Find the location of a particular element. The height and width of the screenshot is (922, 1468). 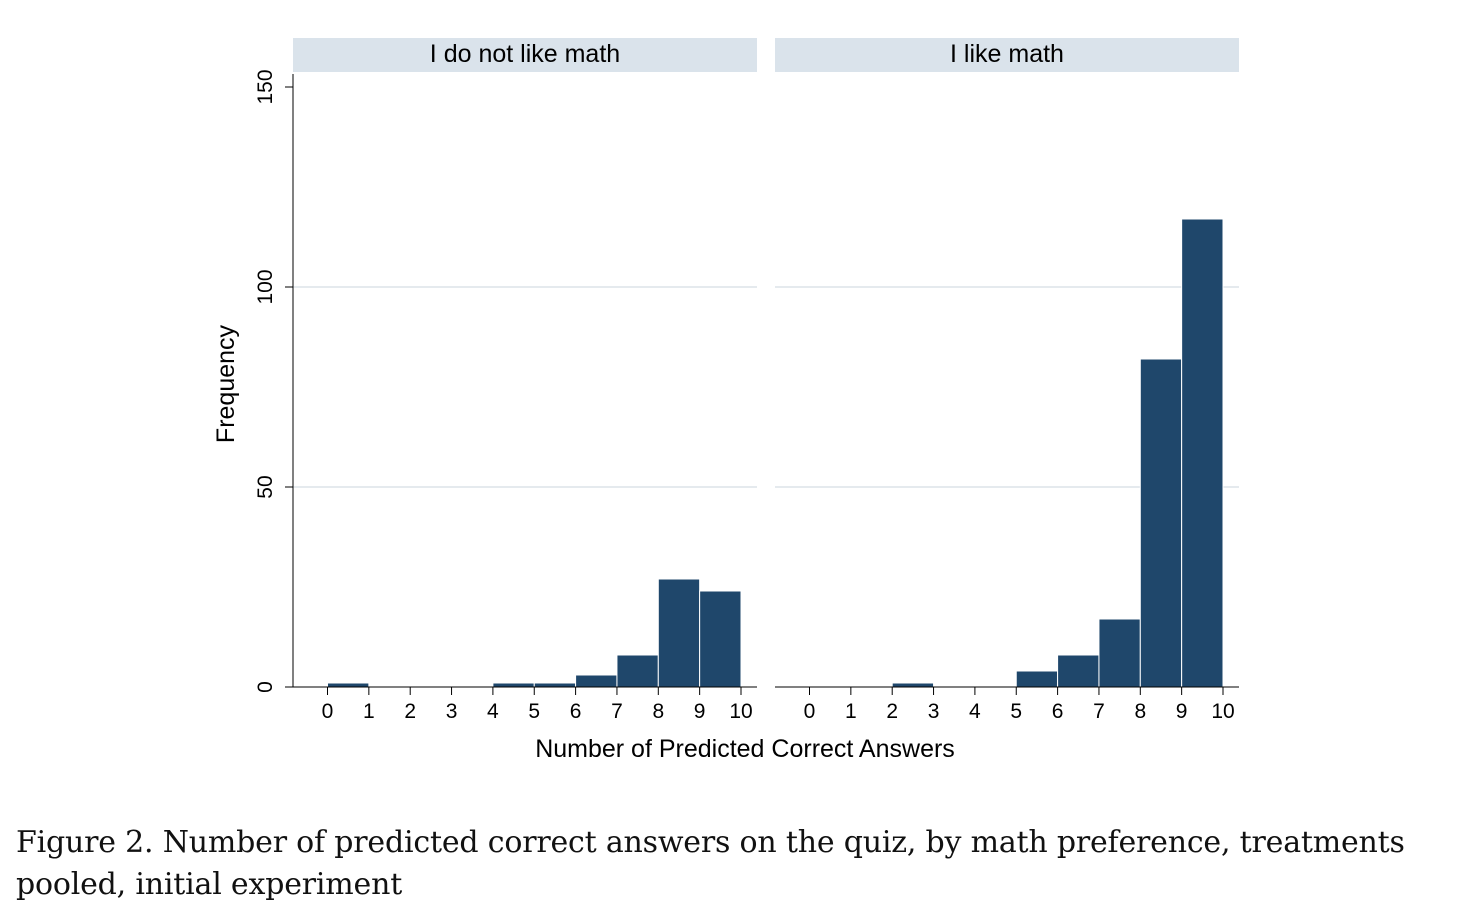

y-axis: 0 50 100 150 is located at coordinates (274, 381).